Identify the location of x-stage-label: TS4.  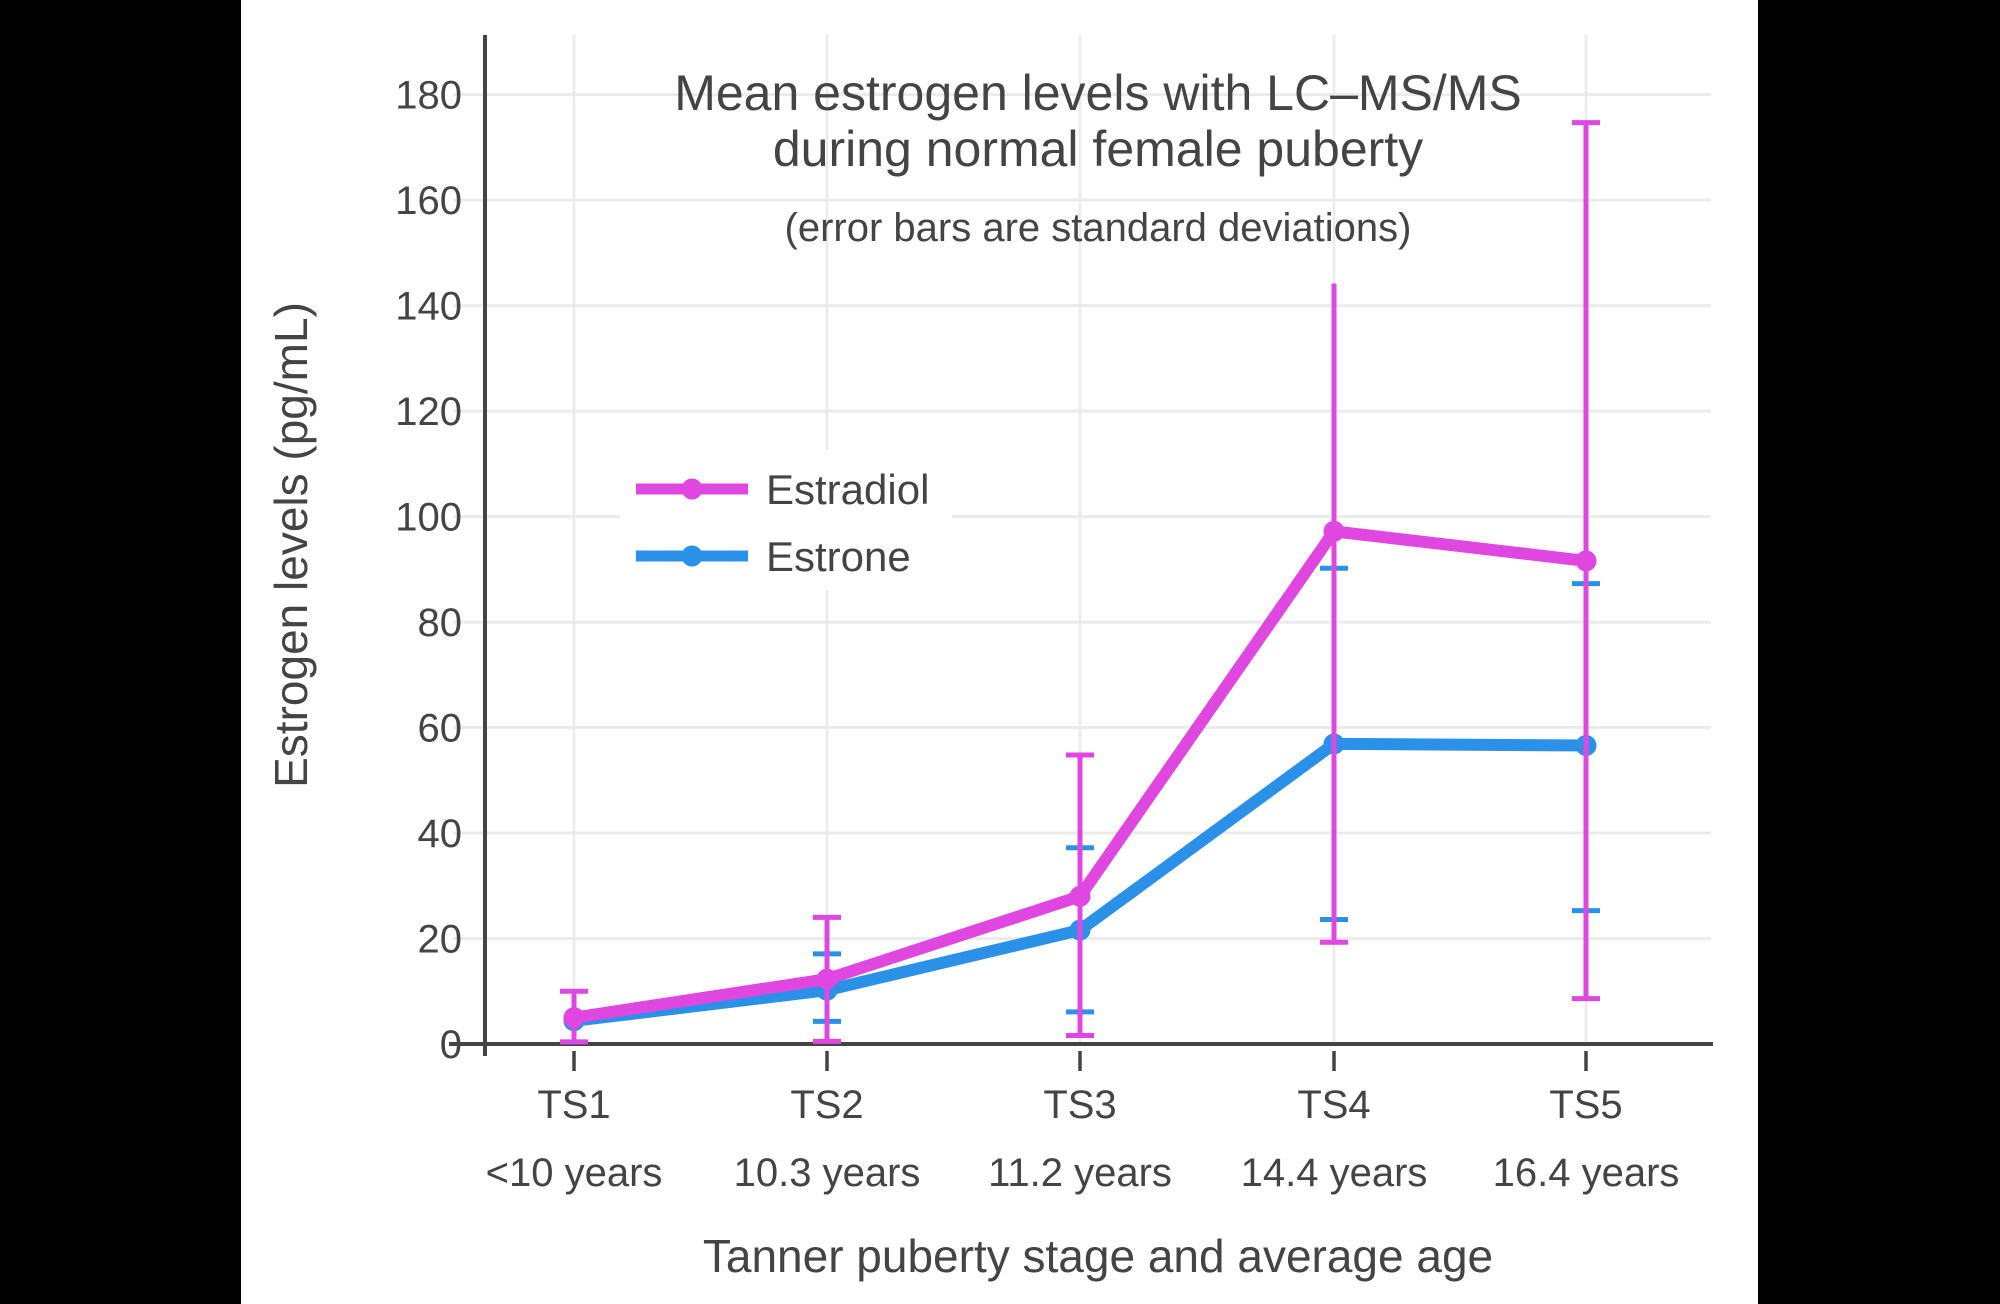
(1333, 1105).